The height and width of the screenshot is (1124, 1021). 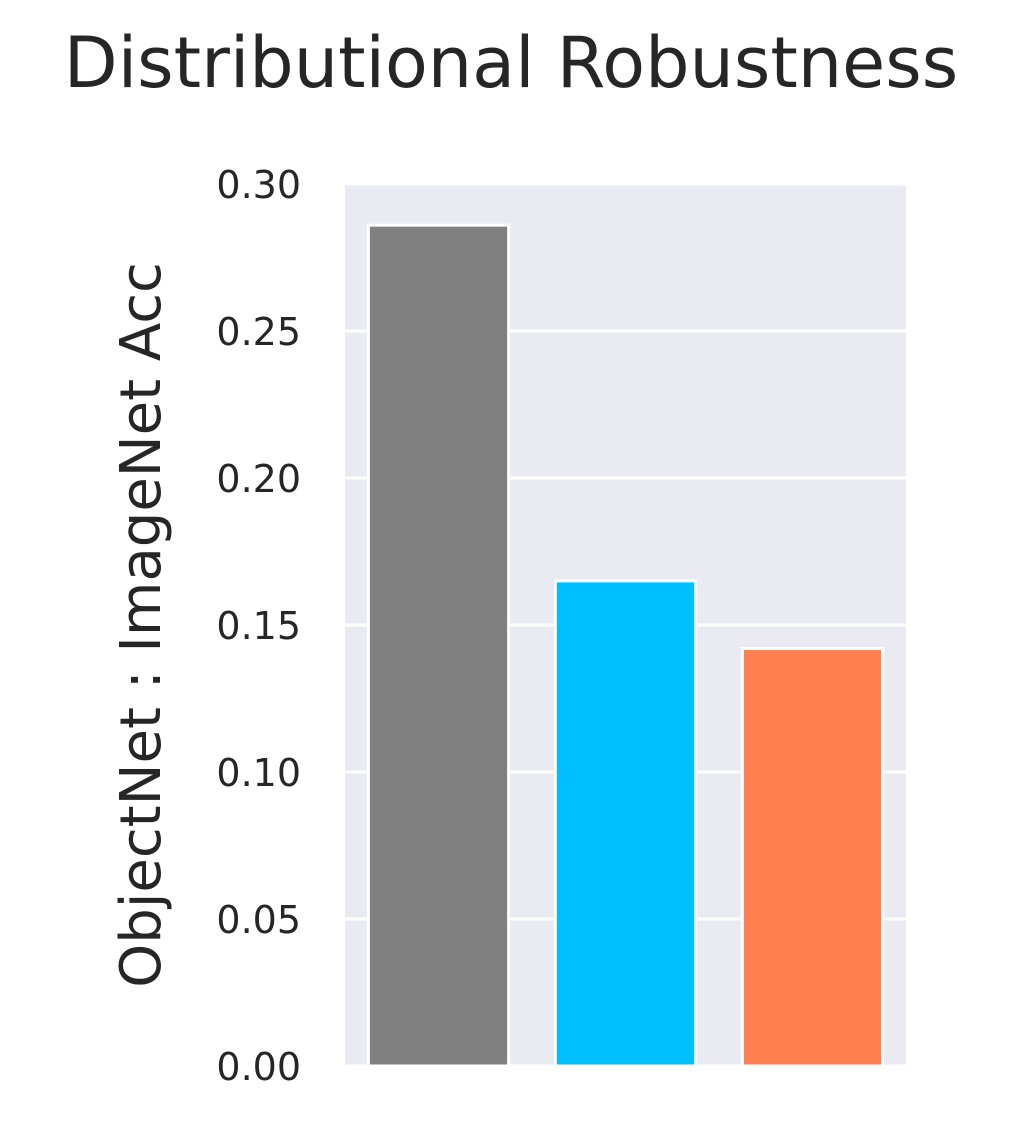 What do you see at coordinates (258, 185) in the screenshot?
I see `y-tick-label: 0.30` at bounding box center [258, 185].